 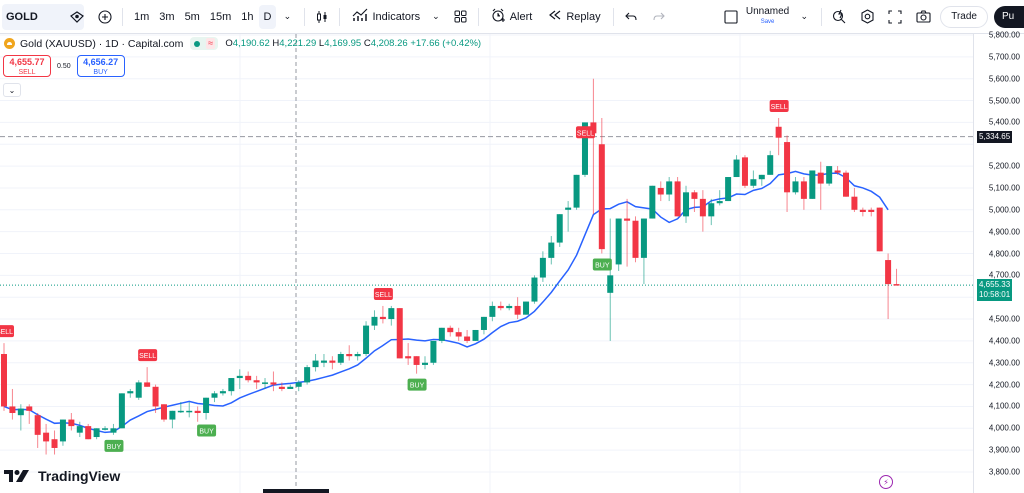 What do you see at coordinates (9, 43) in the screenshot?
I see `gold-coin-icon` at bounding box center [9, 43].